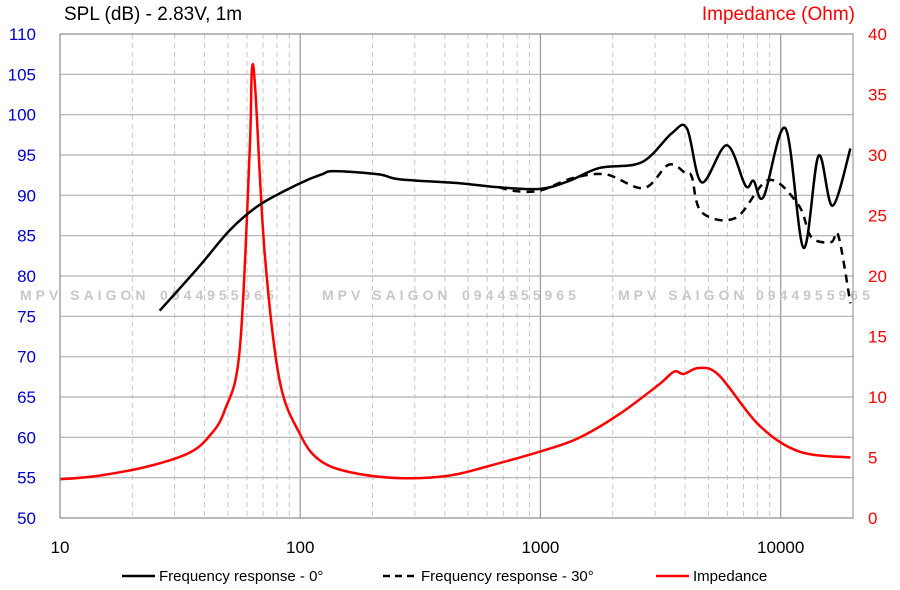 The image size is (900, 590). What do you see at coordinates (26, 518) in the screenshot?
I see `left-tick-label: 50` at bounding box center [26, 518].